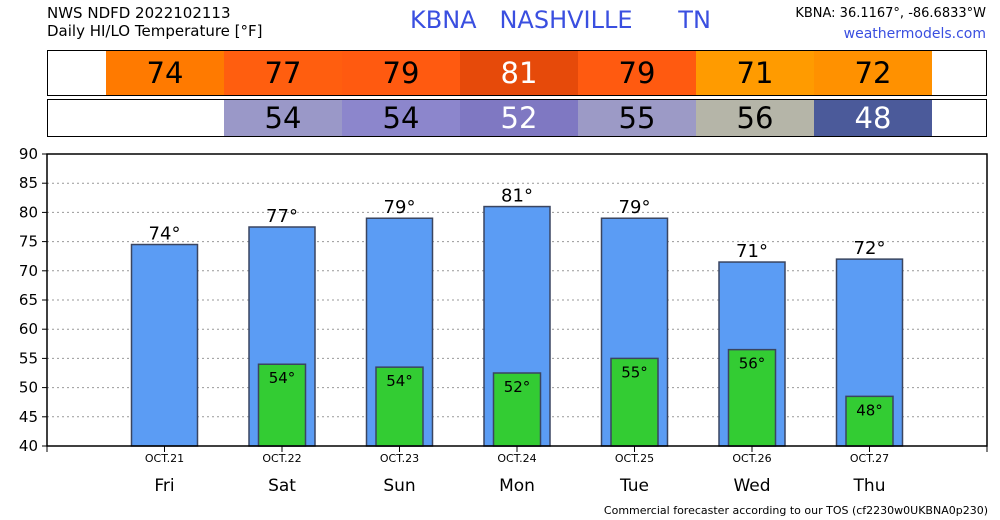  Describe the element at coordinates (873, 73) in the screenshot. I see `high-temp-cell: 72` at that location.